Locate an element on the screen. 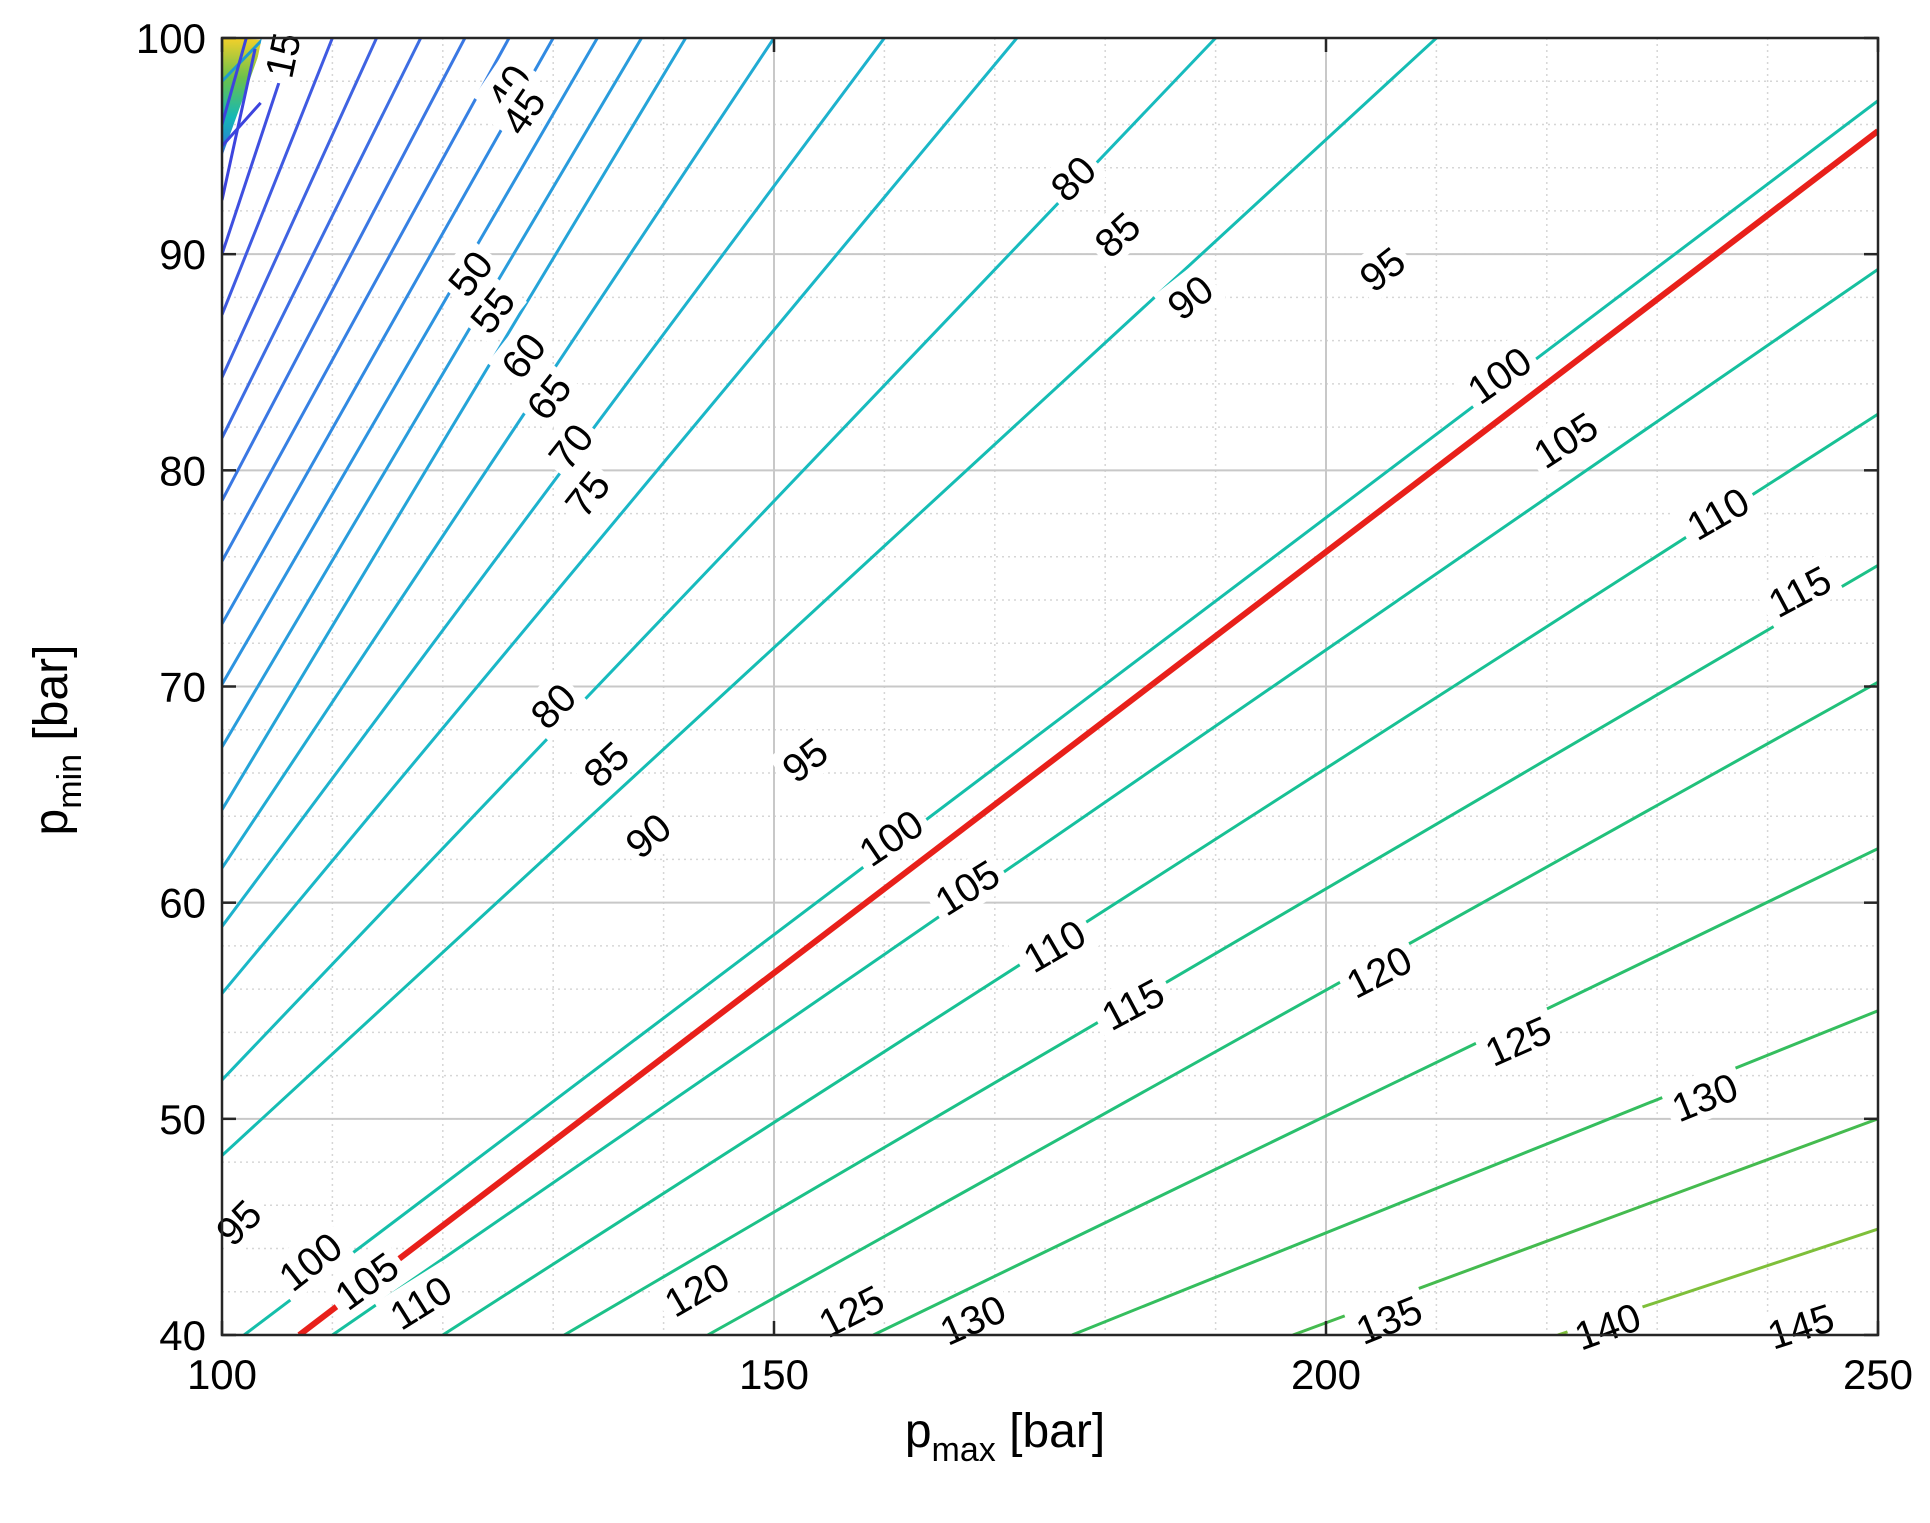 This screenshot has width=1930, height=1523. x-axis-label-main: p is located at coordinates (918, 1431).